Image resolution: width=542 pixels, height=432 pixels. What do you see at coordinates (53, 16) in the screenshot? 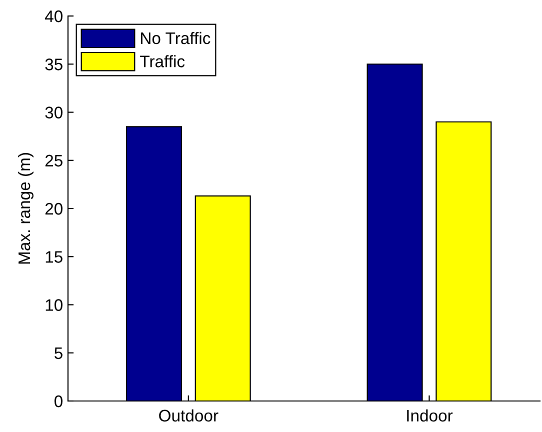
I see `y-tick-label: 40` at bounding box center [53, 16].